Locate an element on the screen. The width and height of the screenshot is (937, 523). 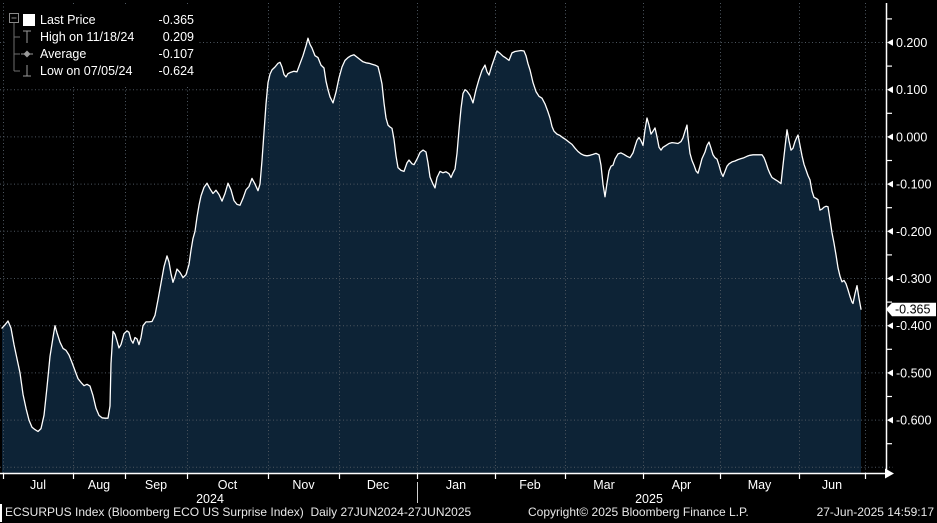
legend-value: -0.365 is located at coordinates (176, 20).